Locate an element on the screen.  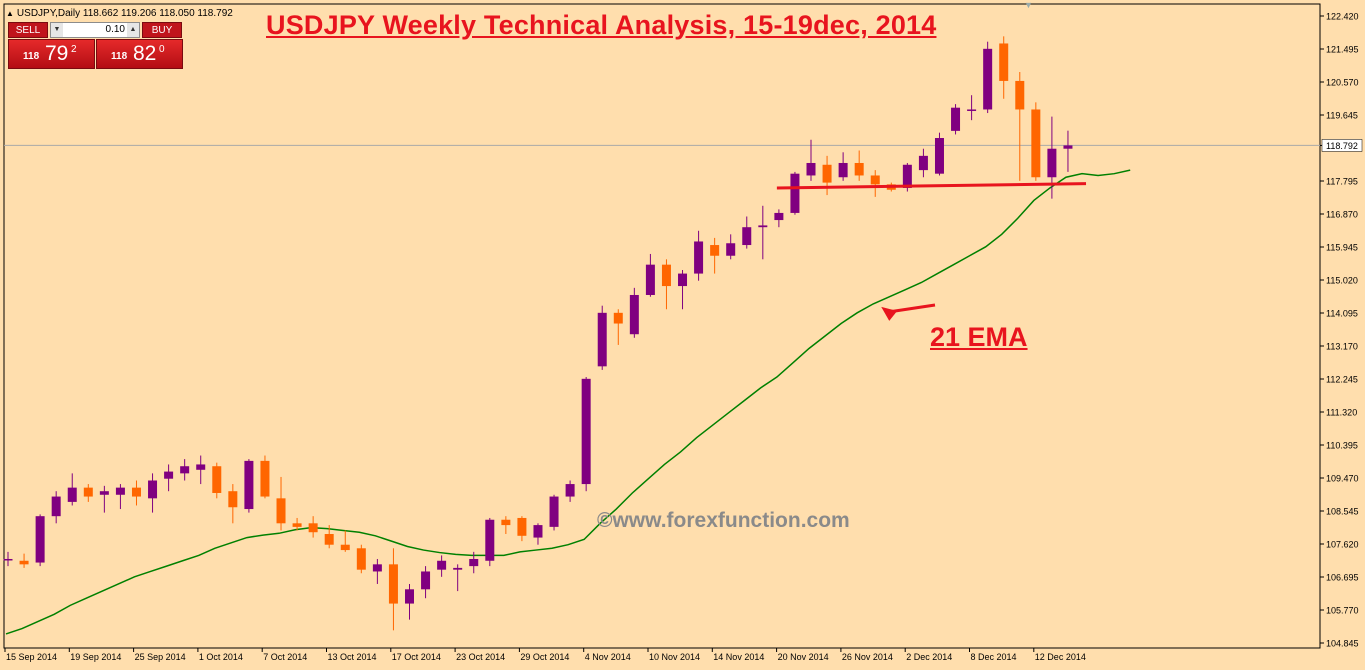
y-tick-label: 118.792 is located at coordinates (1342, 146).